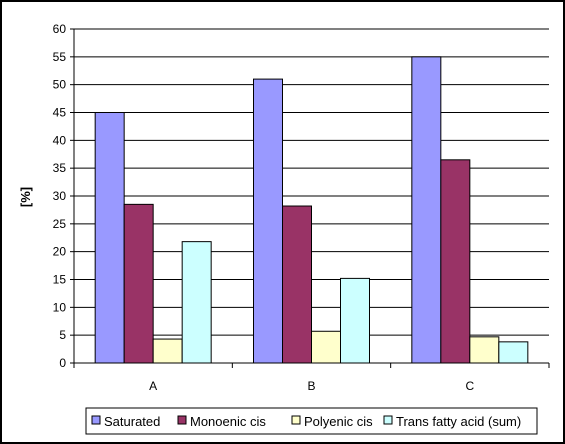 Image resolution: width=565 pixels, height=444 pixels. What do you see at coordinates (153, 386) in the screenshot?
I see `x-tick-label: A` at bounding box center [153, 386].